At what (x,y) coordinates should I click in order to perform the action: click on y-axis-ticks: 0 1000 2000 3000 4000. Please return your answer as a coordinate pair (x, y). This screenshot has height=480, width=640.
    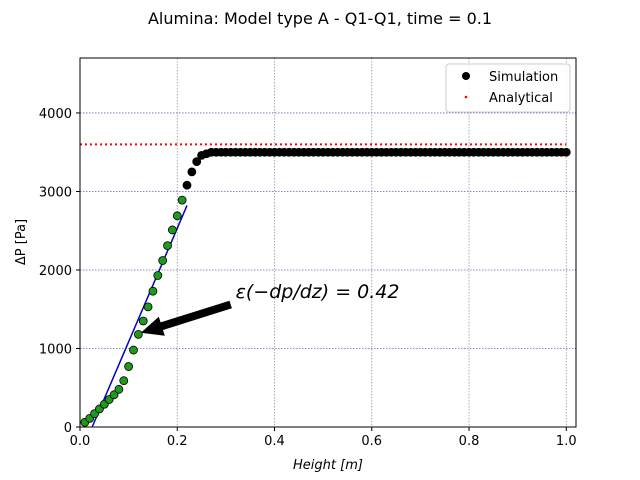
    Looking at the image, I should click on (59, 271).